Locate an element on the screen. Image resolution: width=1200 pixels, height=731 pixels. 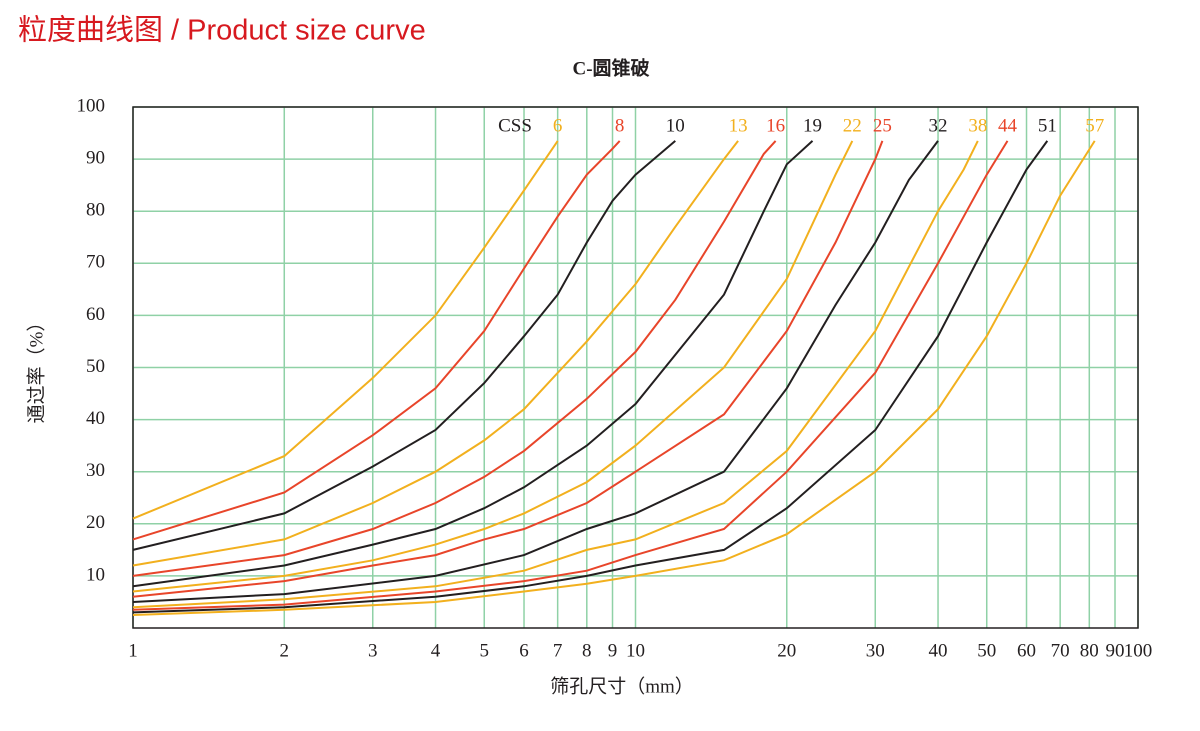
y-tick-label: 100 is located at coordinates (91, 105).